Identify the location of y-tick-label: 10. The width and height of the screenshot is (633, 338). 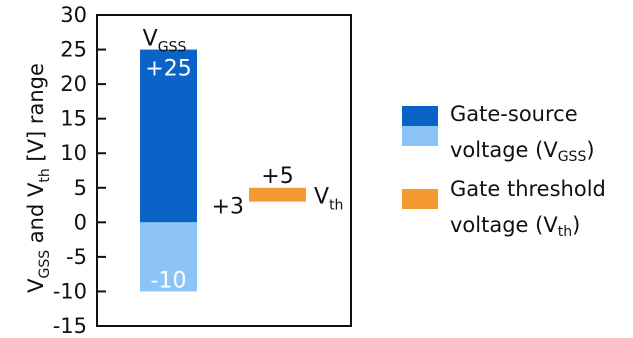
(73, 153).